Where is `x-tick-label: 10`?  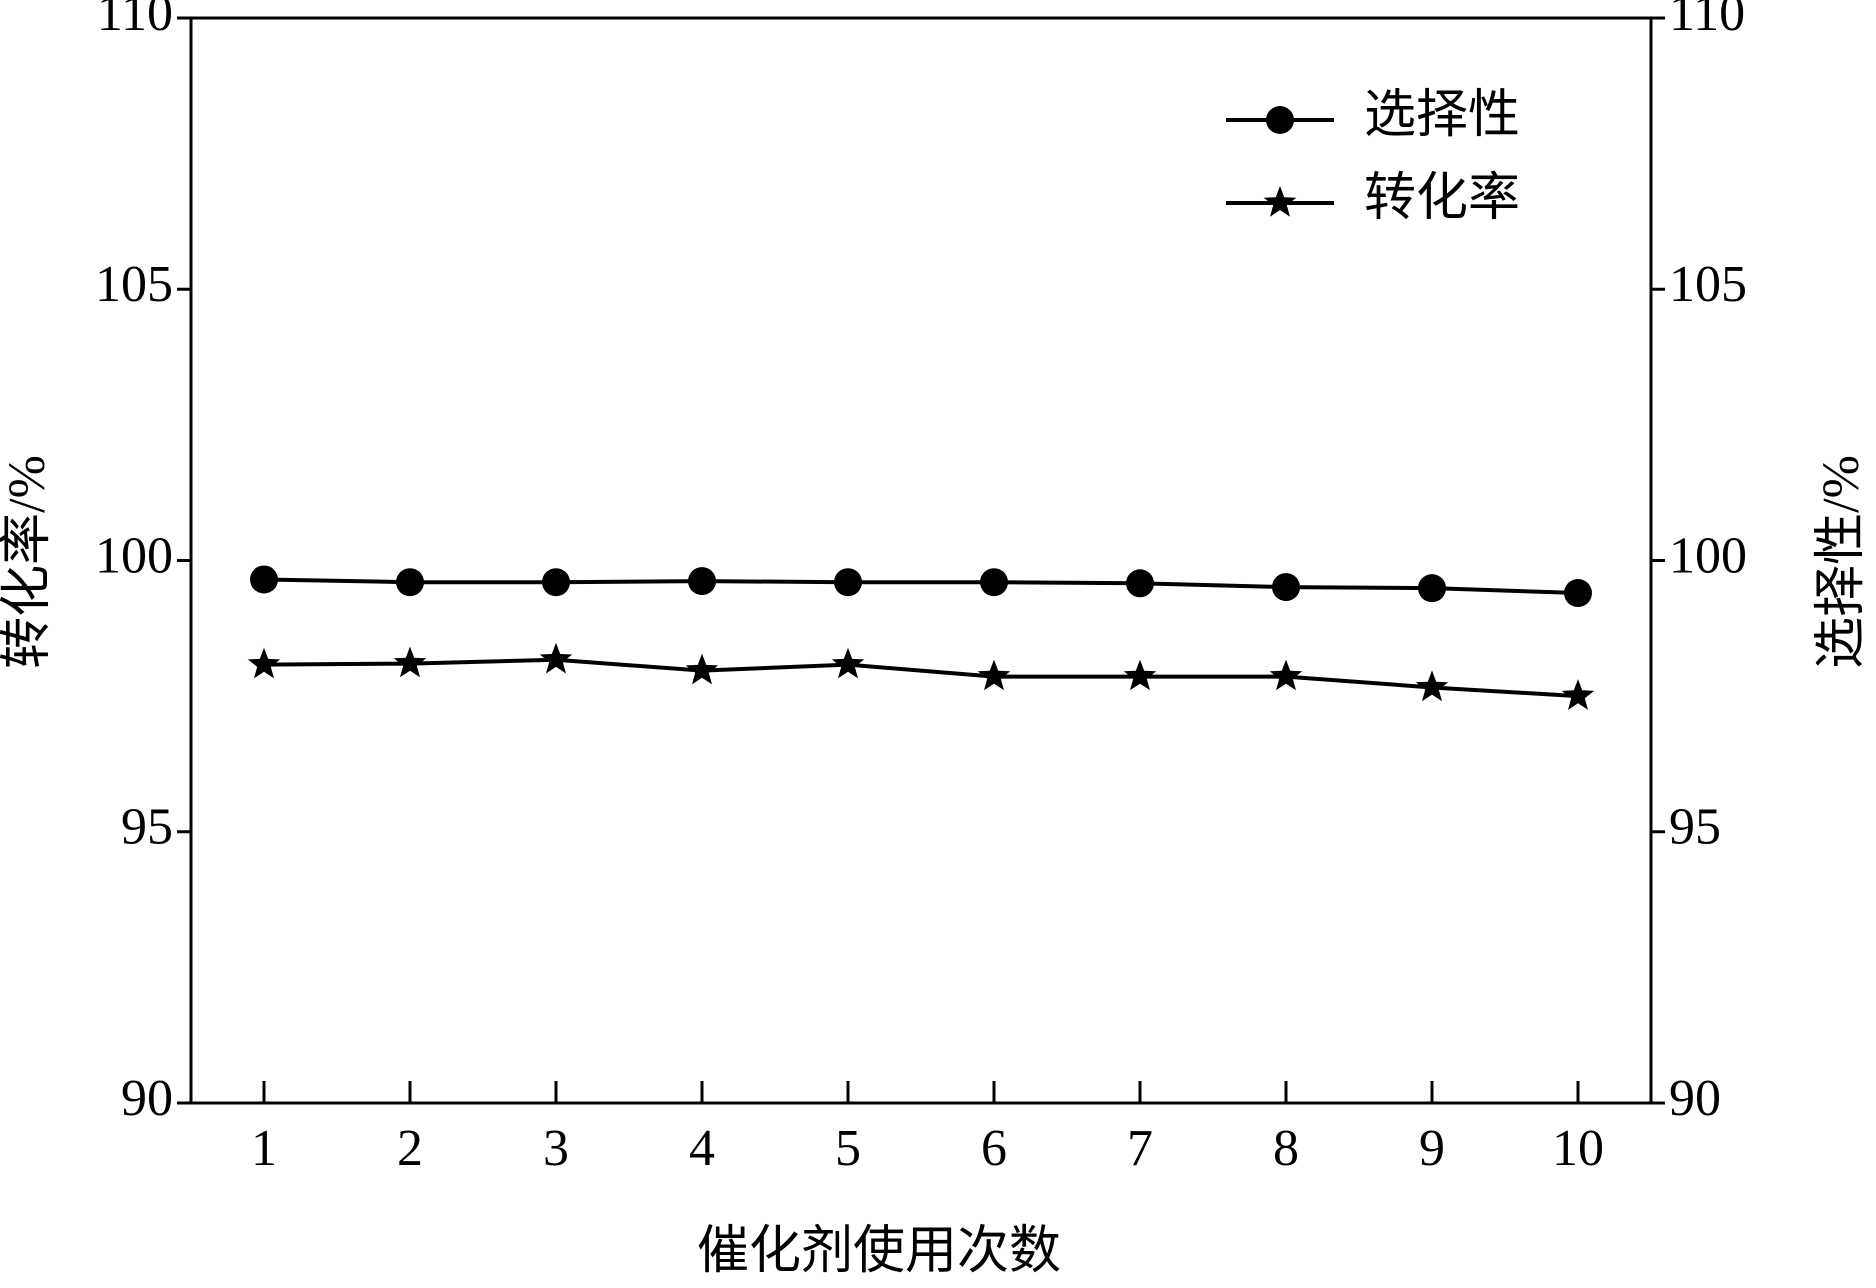
x-tick-label: 10 is located at coordinates (1578, 1148).